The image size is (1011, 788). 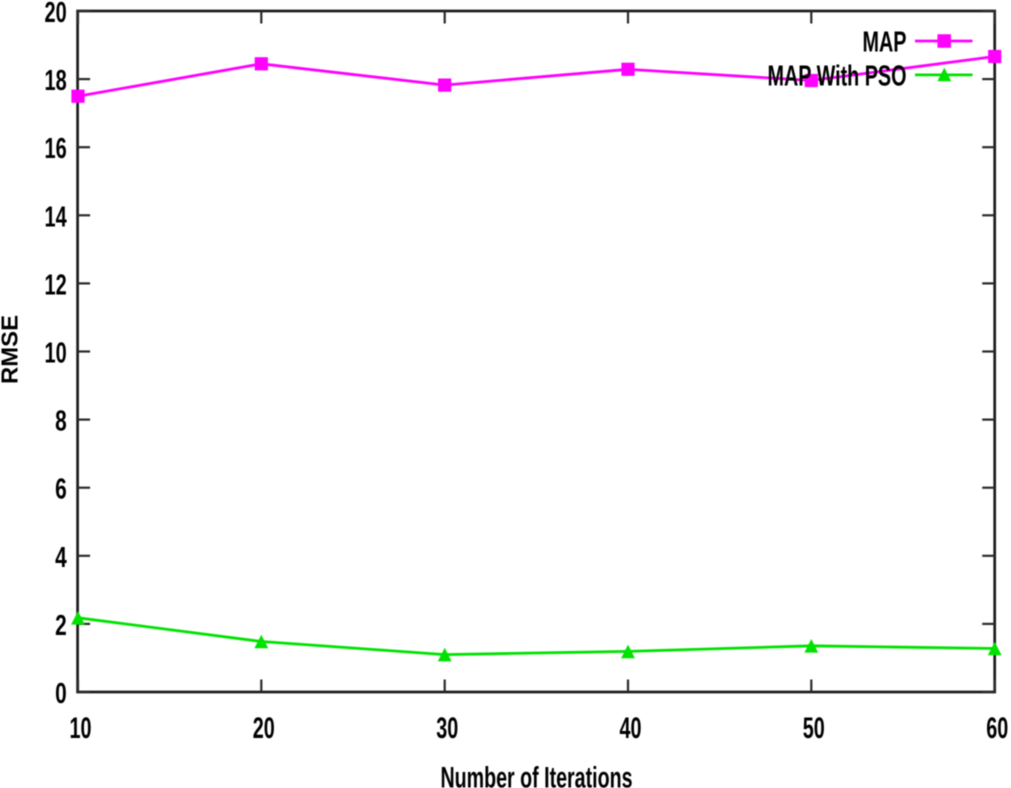 I want to click on svg-text: 30, so click(x=447, y=728).